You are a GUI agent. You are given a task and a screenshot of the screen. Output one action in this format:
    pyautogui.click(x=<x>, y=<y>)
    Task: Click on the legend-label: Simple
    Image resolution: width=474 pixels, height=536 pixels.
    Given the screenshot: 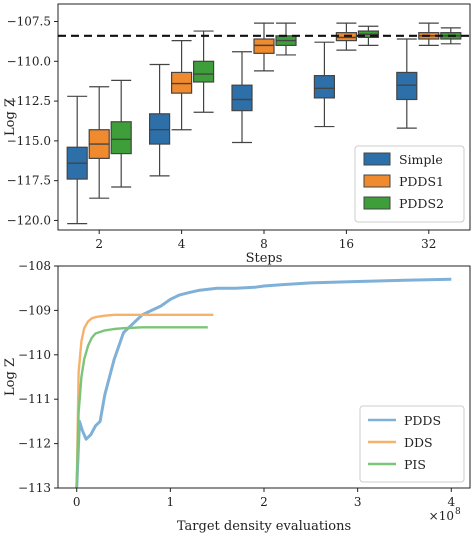 What is the action you would take?
    pyautogui.click(x=421, y=159)
    